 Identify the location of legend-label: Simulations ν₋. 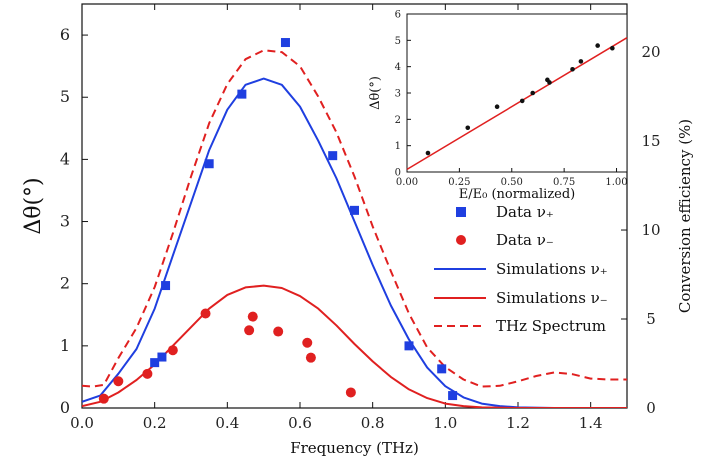
(552, 298).